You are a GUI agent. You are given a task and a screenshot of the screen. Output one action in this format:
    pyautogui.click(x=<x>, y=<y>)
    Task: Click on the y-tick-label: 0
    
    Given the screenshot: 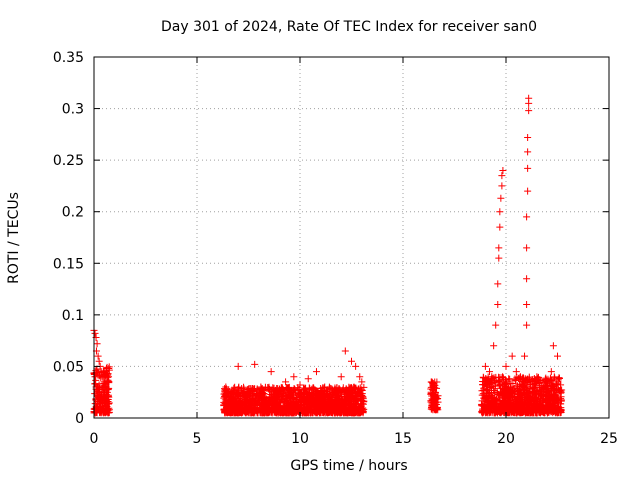 What is the action you would take?
    pyautogui.click(x=79, y=419)
    